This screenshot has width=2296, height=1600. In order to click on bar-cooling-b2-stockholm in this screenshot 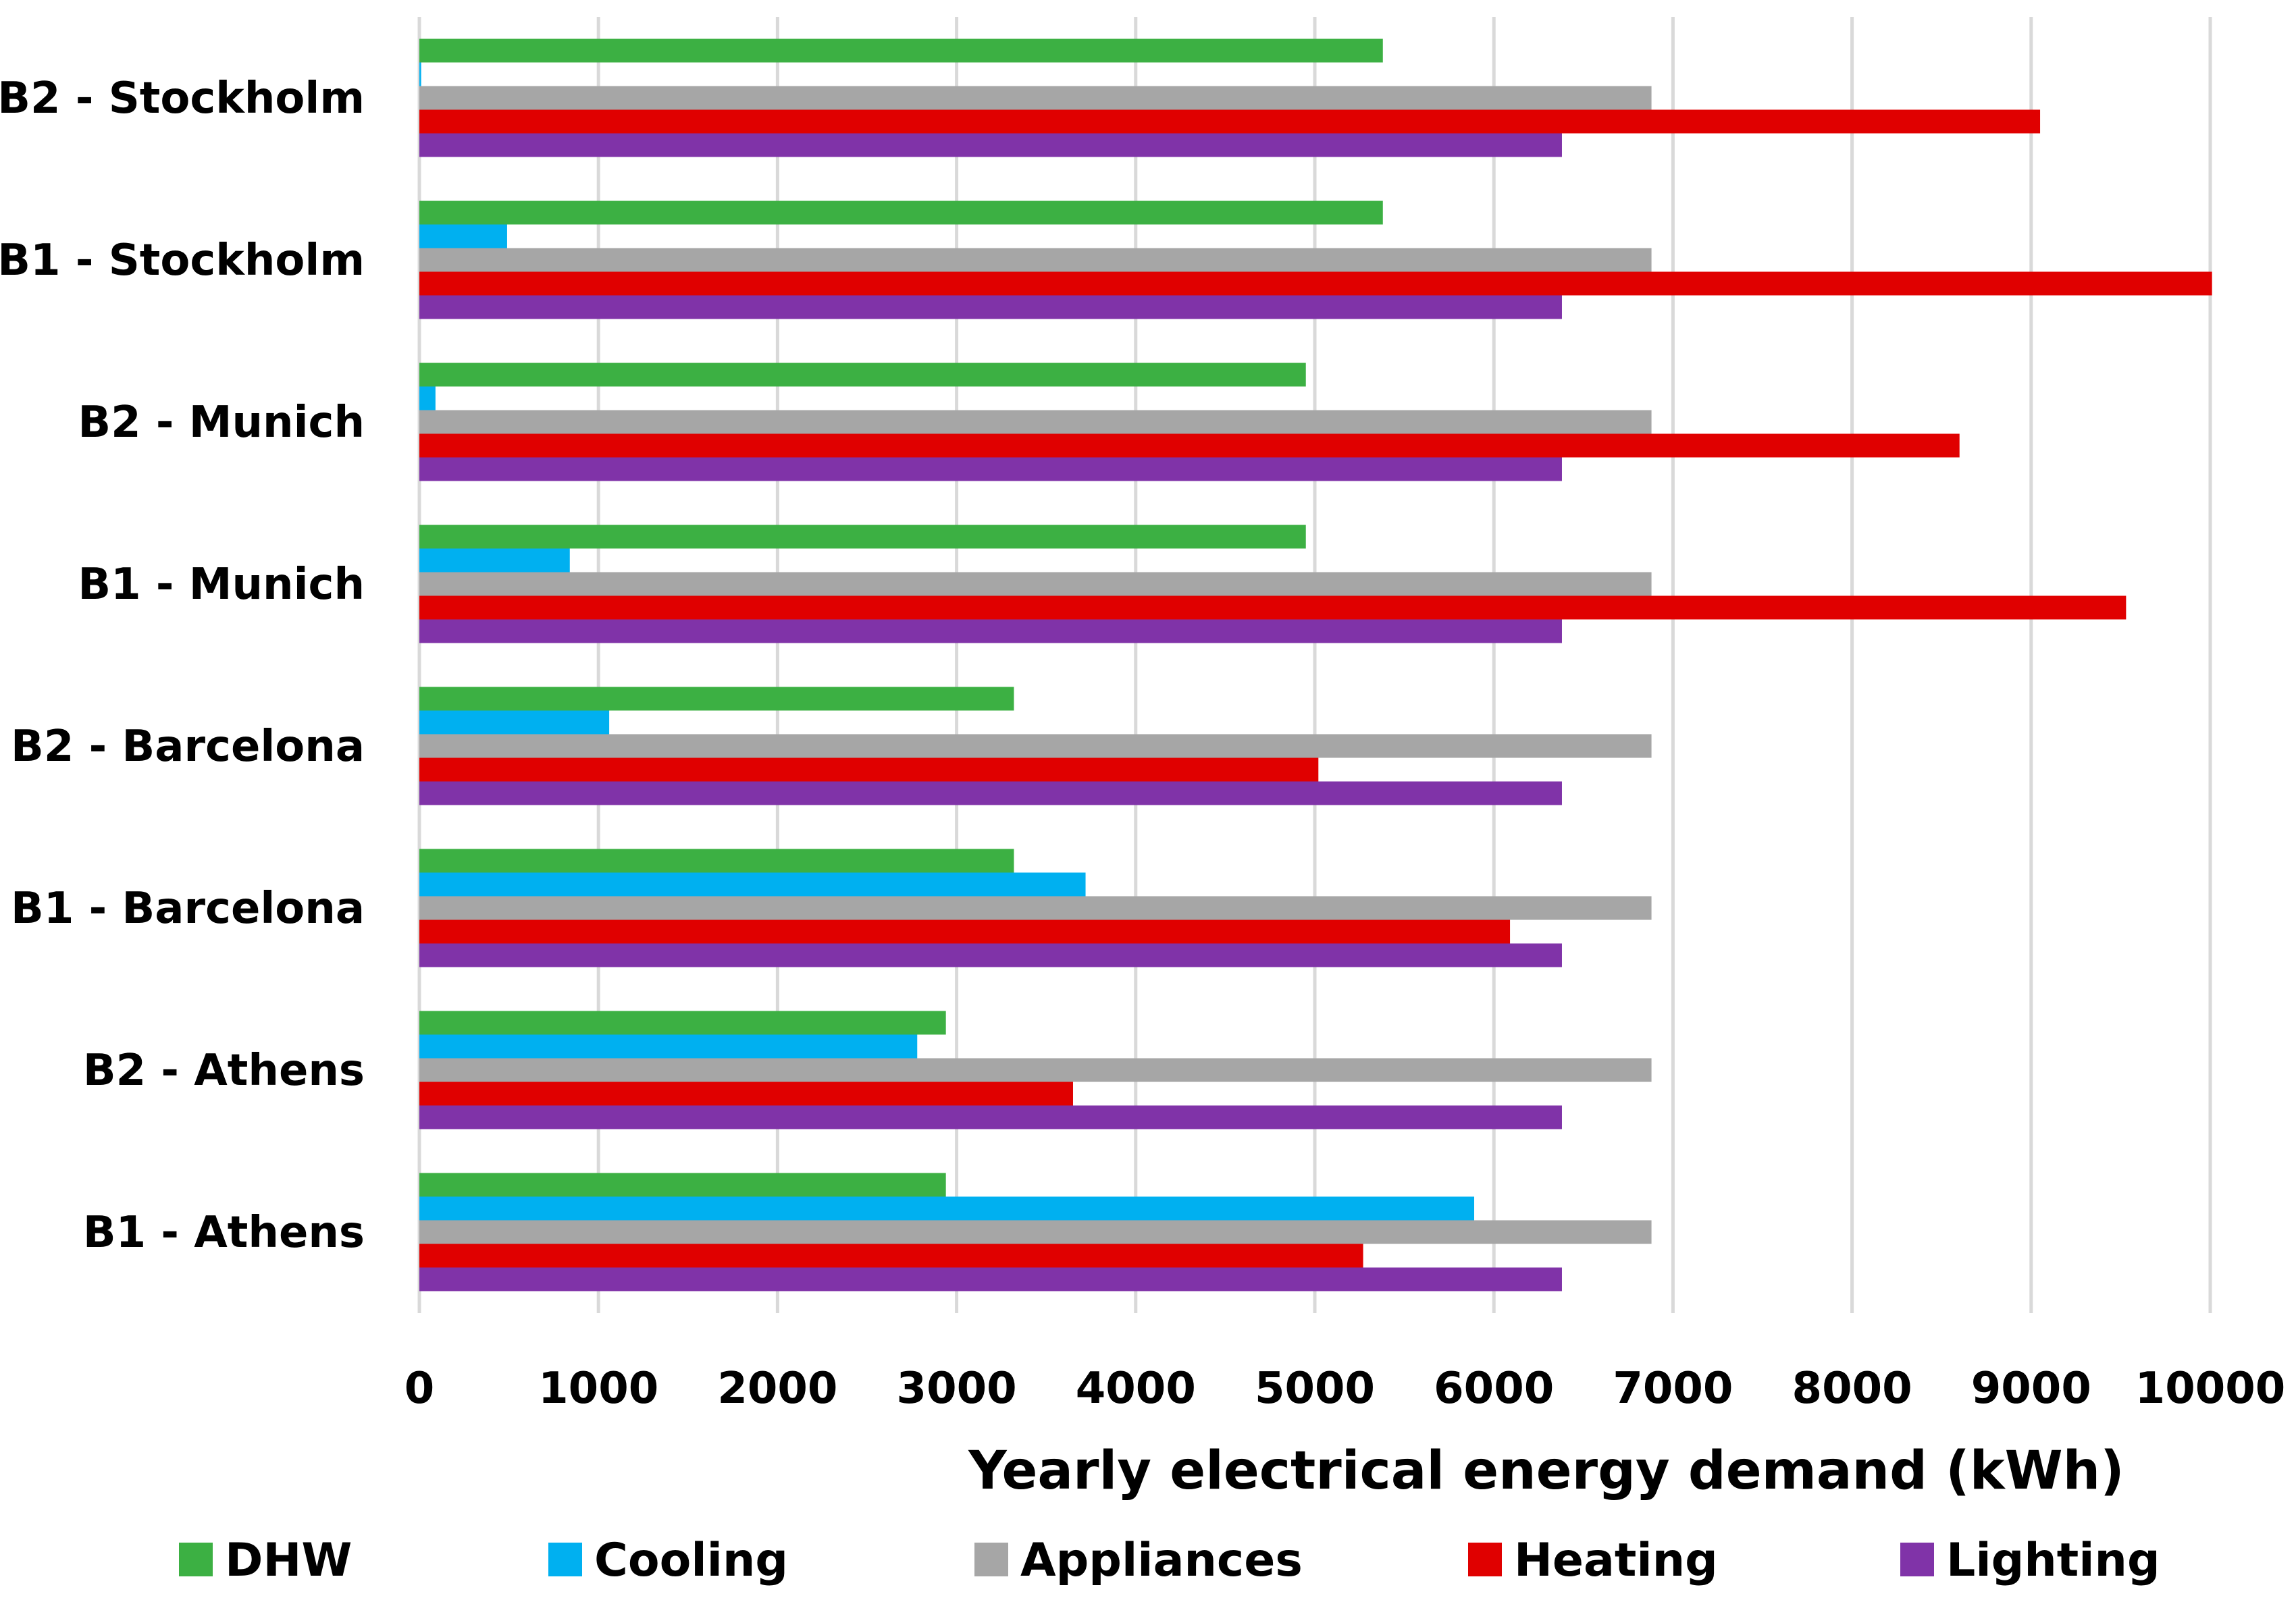, I will do `click(420, 74)`.